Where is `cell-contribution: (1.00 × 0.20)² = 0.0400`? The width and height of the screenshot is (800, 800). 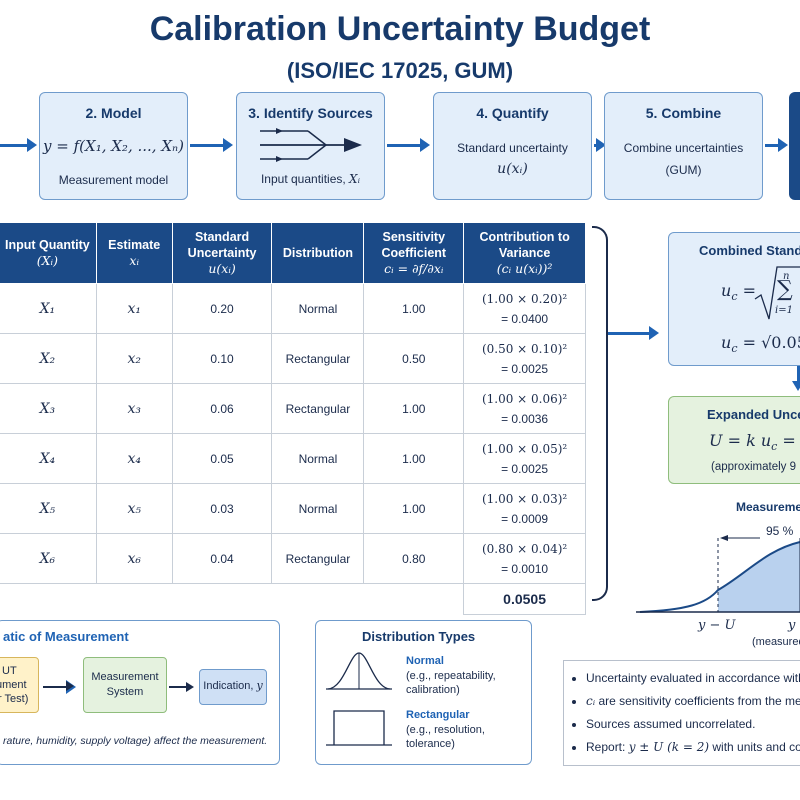
cell-contribution: (1.00 × 0.20)² = 0.0400 is located at coordinates (524, 308).